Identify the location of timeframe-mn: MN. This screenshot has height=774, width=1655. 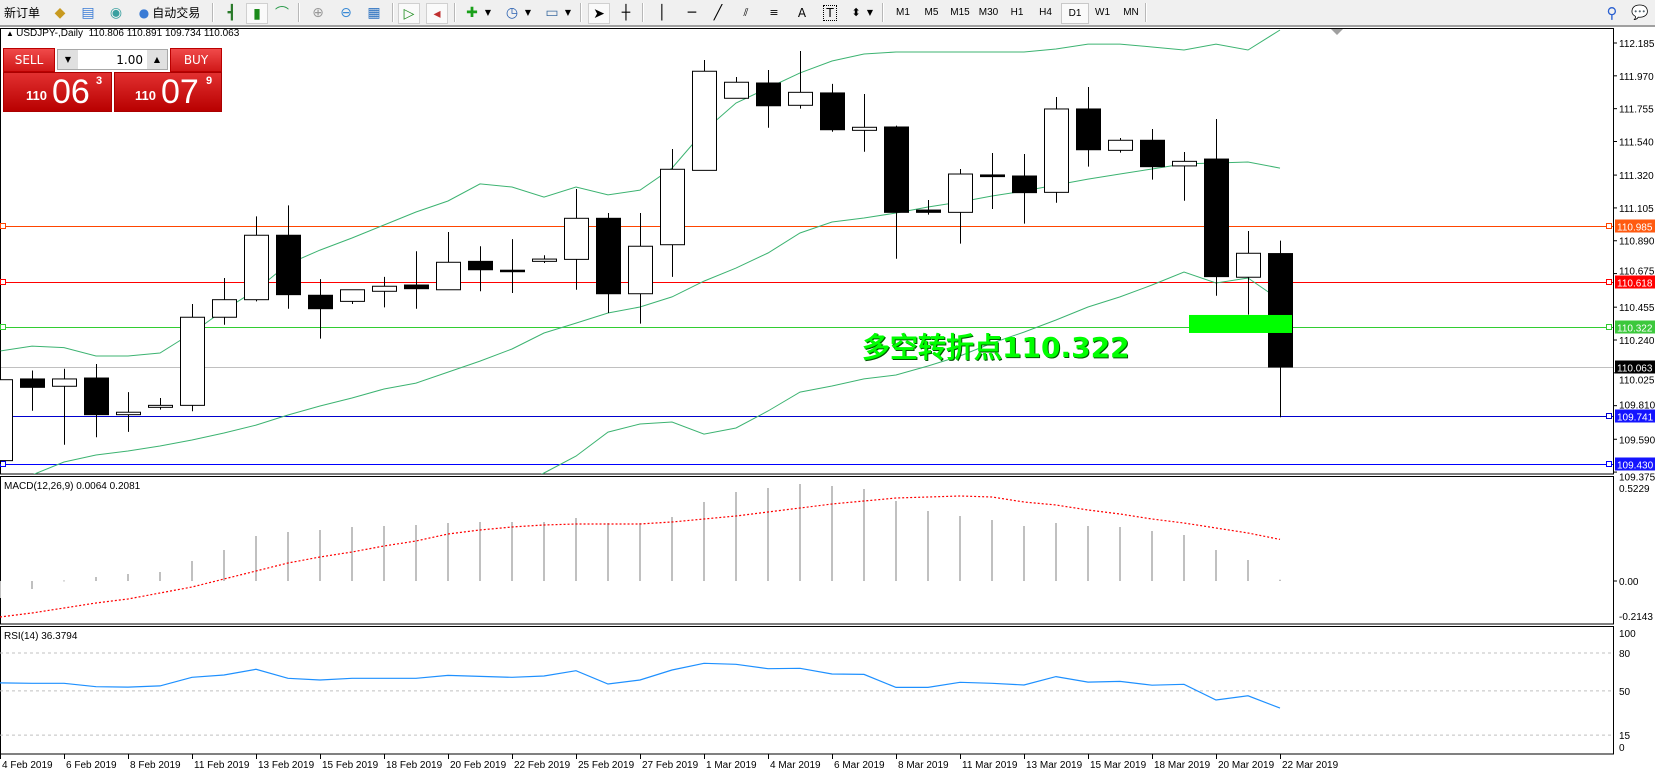
(1131, 12).